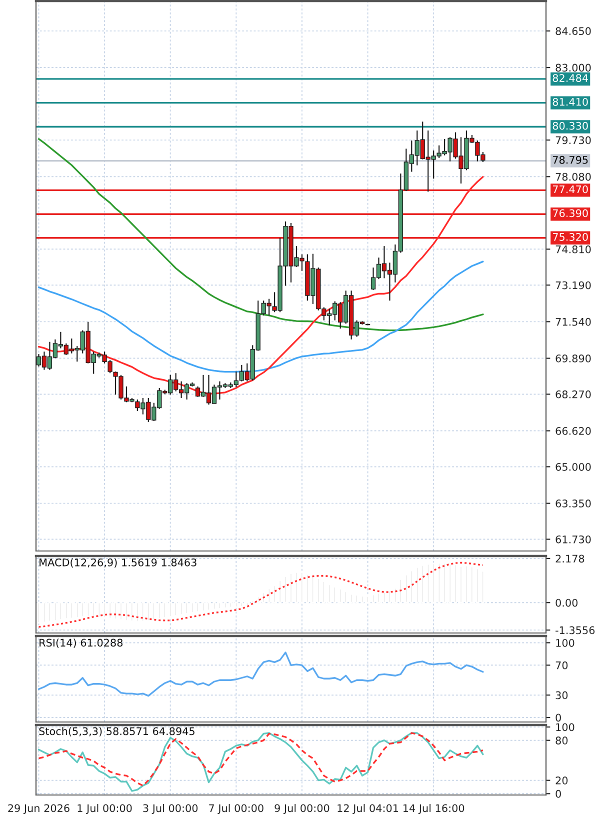  I want to click on x-tick-label: 7 Jul 00:00, so click(236, 809).